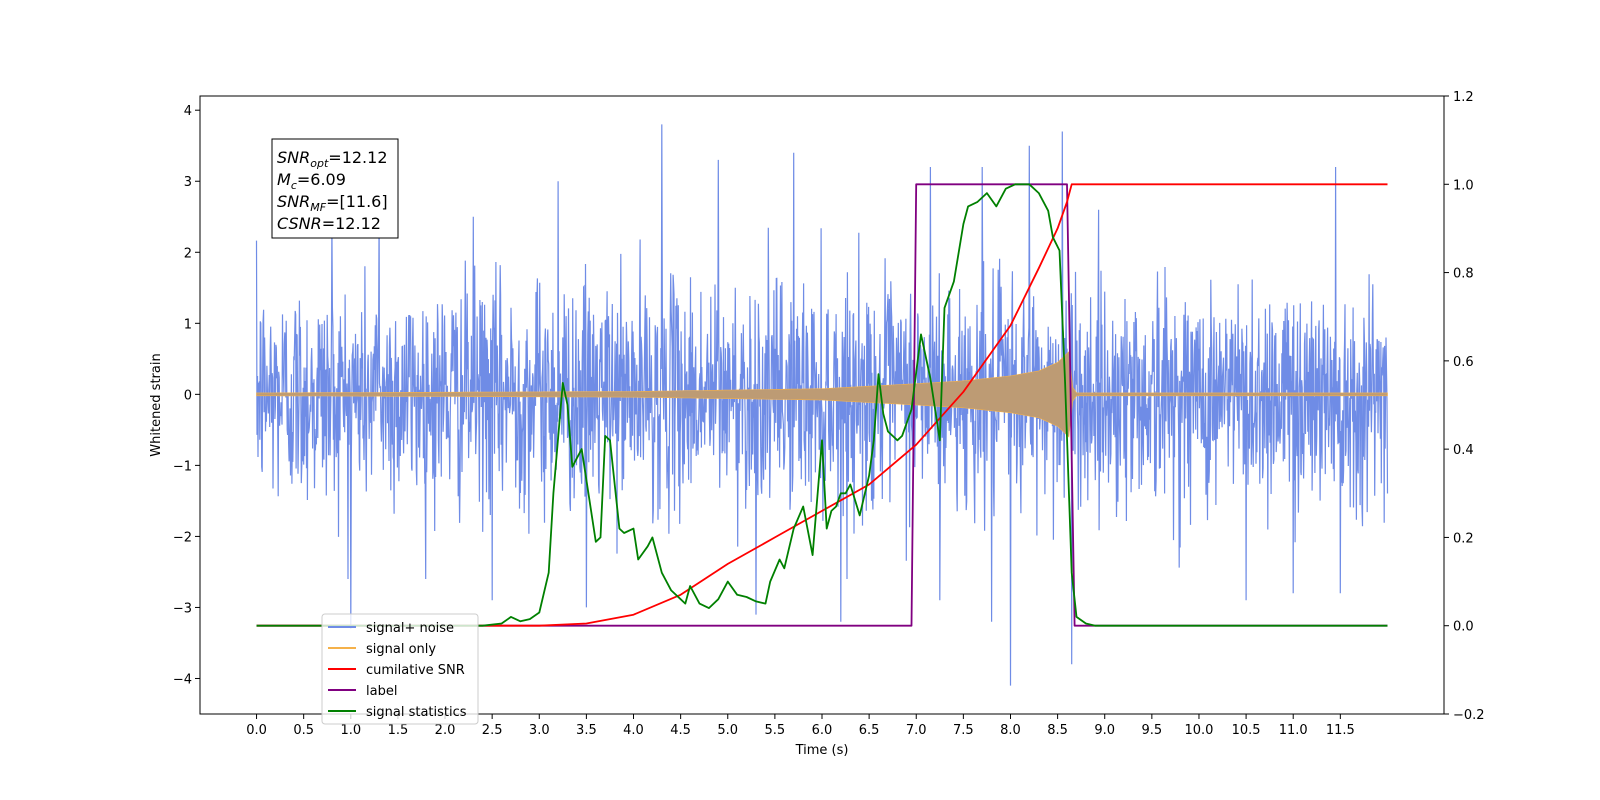  I want to click on x-tick-label: 6.5, so click(869, 730).